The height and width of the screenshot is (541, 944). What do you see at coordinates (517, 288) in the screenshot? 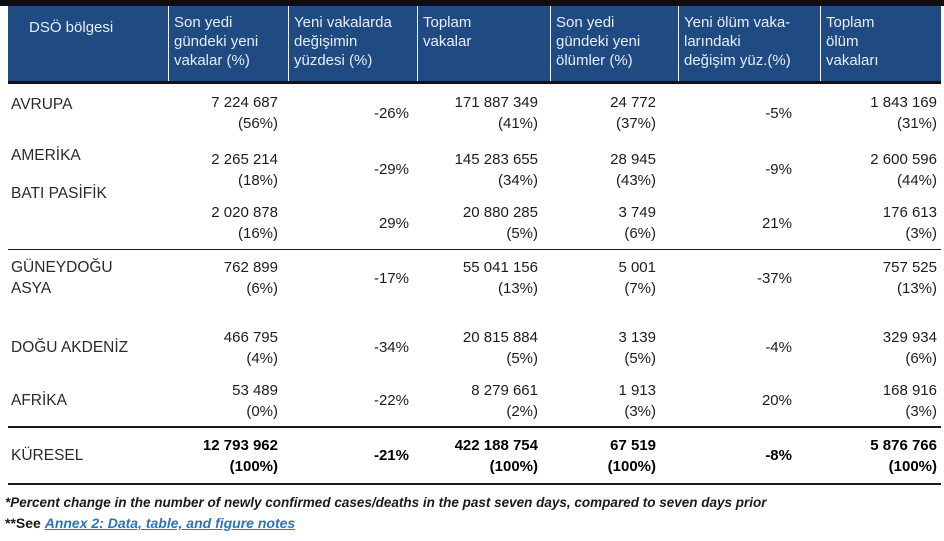
I see `total-cases-pct: (13%)` at bounding box center [517, 288].